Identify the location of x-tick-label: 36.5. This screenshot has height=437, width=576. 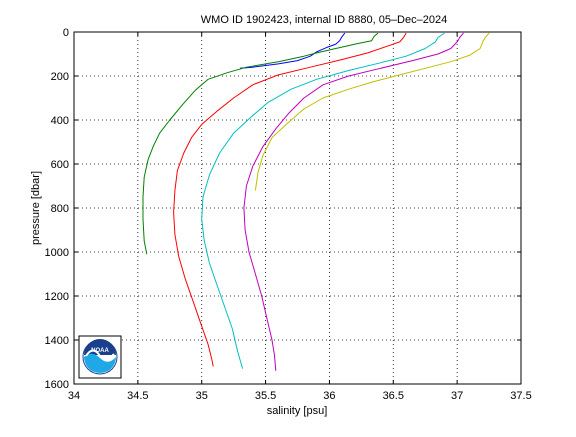
(393, 396).